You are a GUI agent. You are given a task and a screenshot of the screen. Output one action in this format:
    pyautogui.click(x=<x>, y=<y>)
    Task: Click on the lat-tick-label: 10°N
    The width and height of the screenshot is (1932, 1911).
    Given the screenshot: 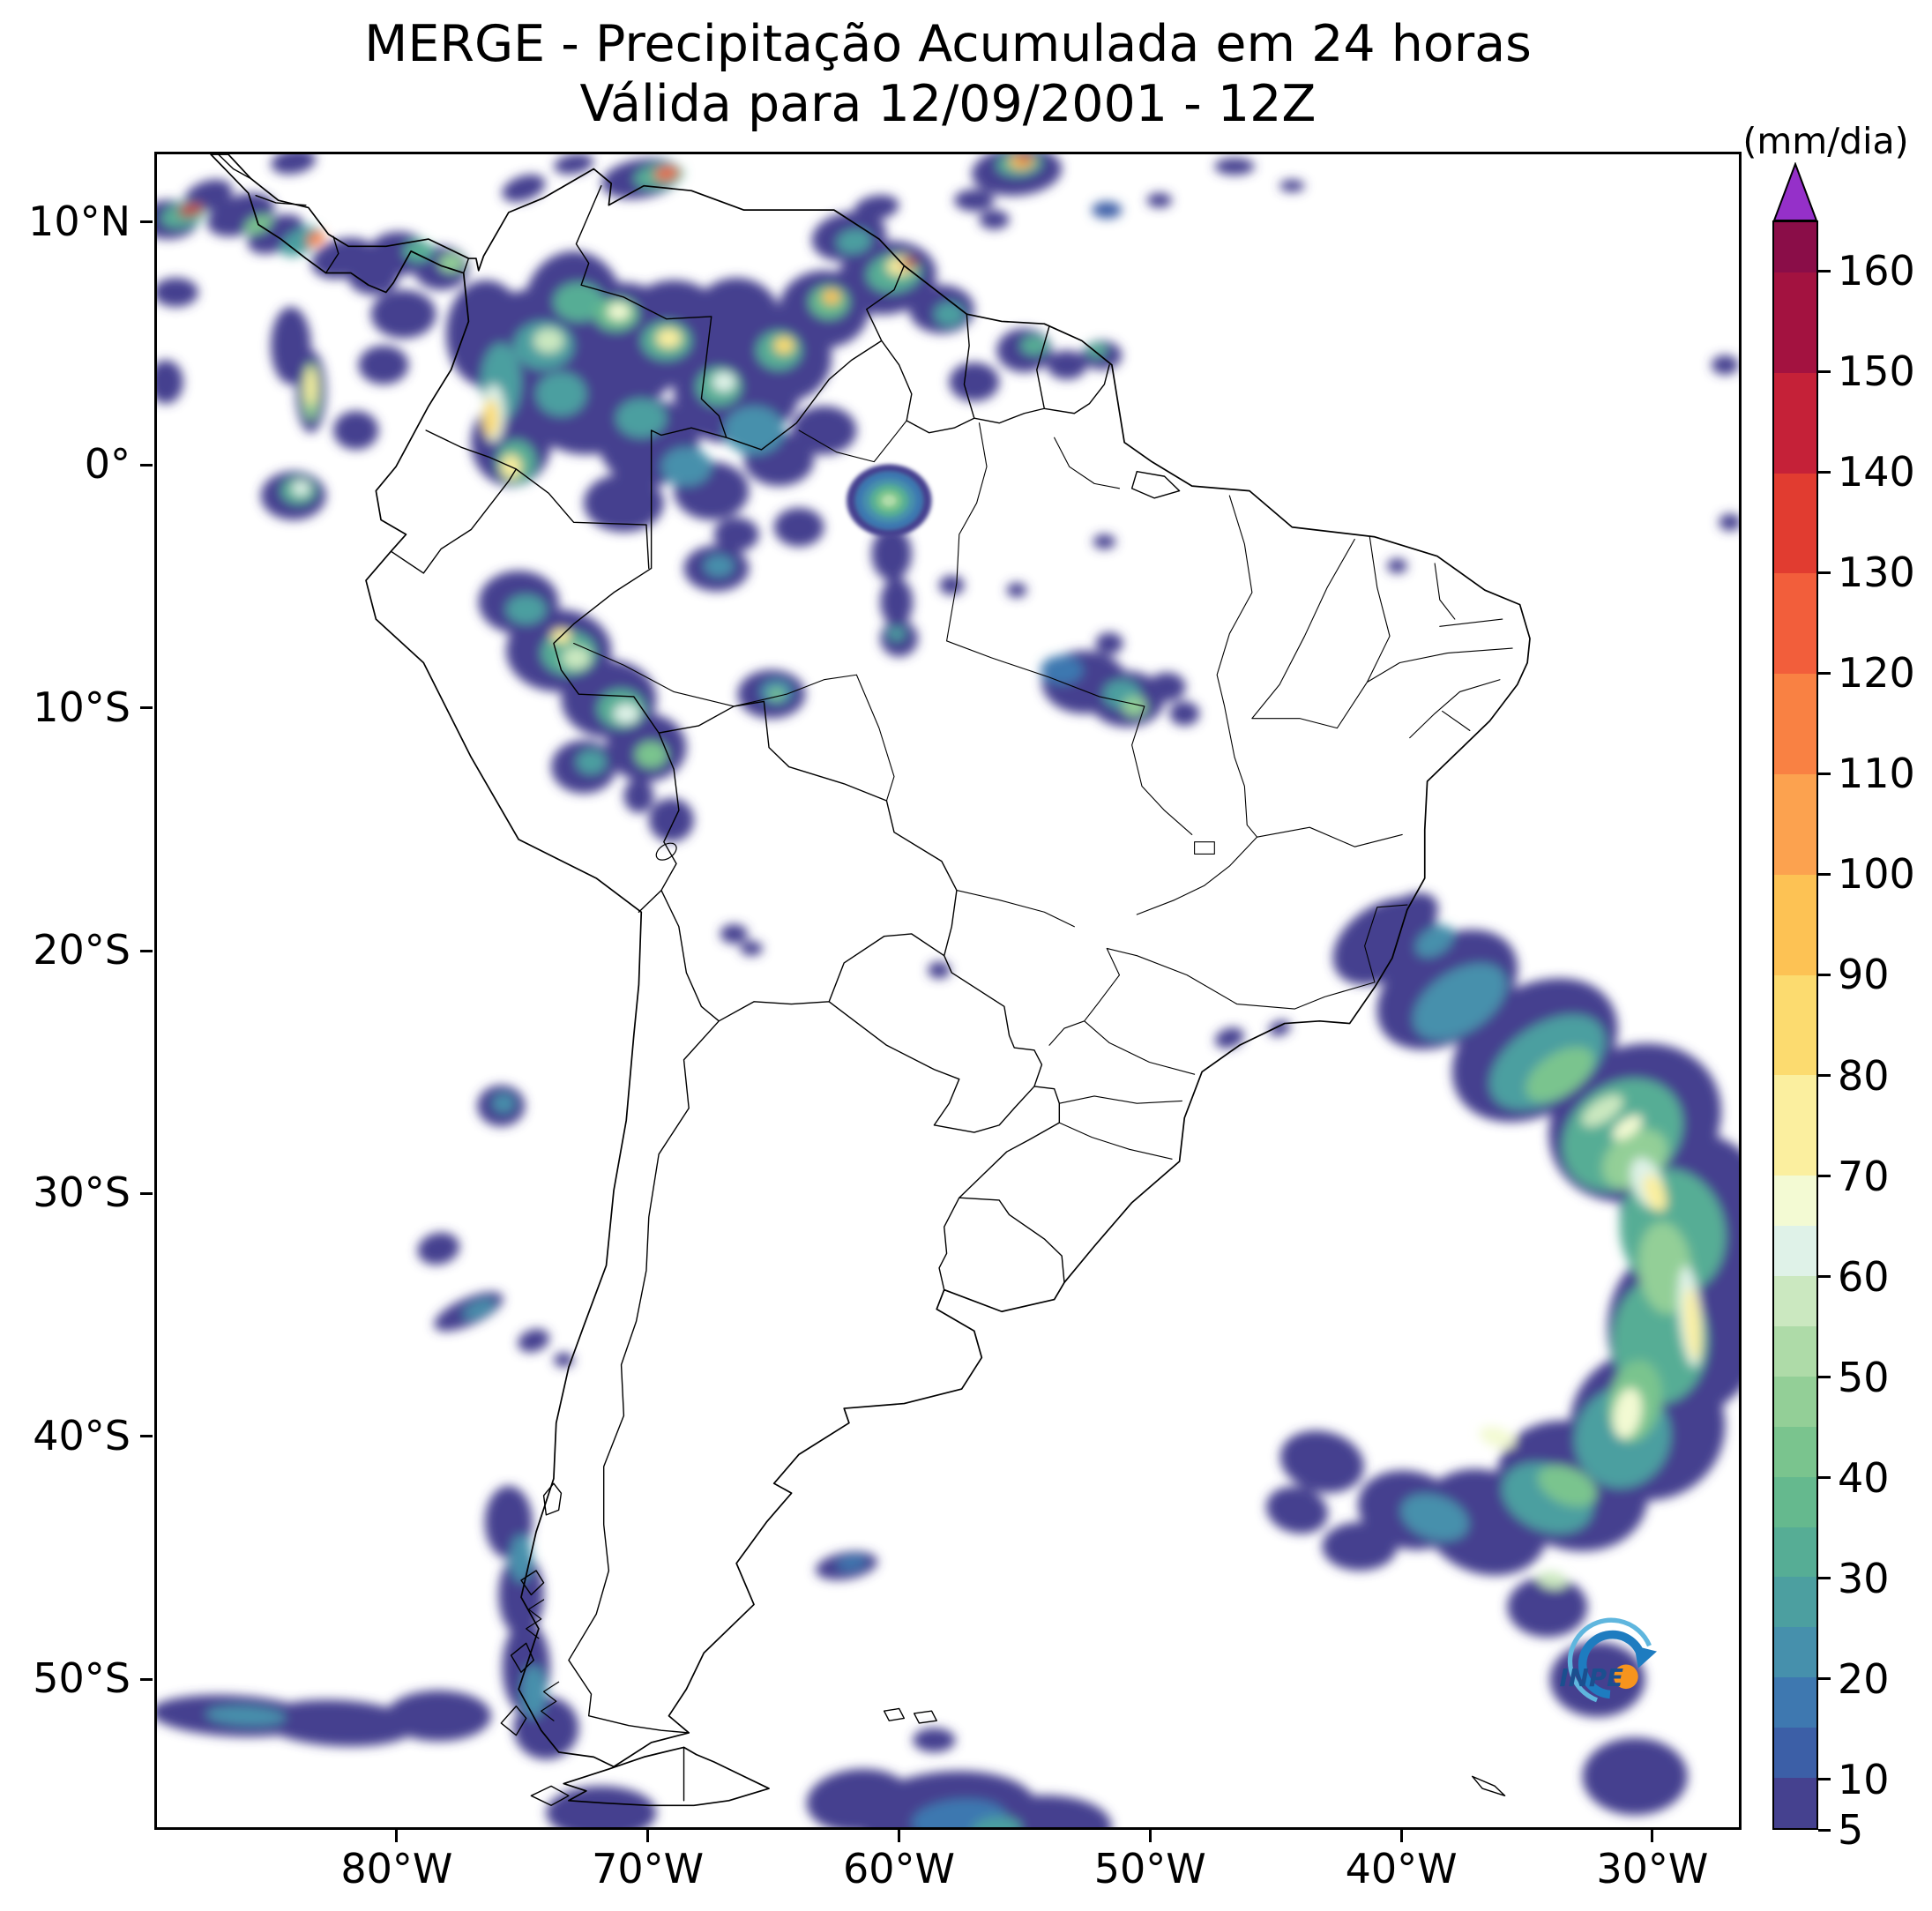 What is the action you would take?
    pyautogui.click(x=79, y=221)
    